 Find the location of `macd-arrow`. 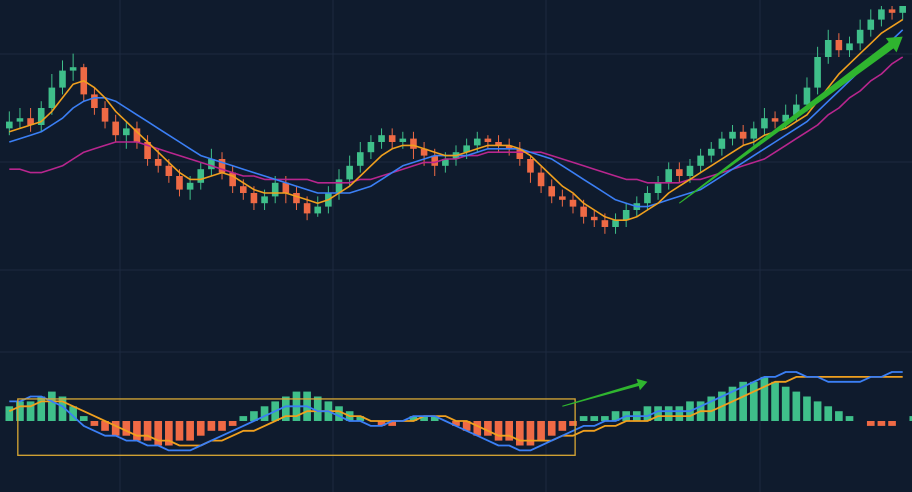

macd-arrow is located at coordinates (605, 392).